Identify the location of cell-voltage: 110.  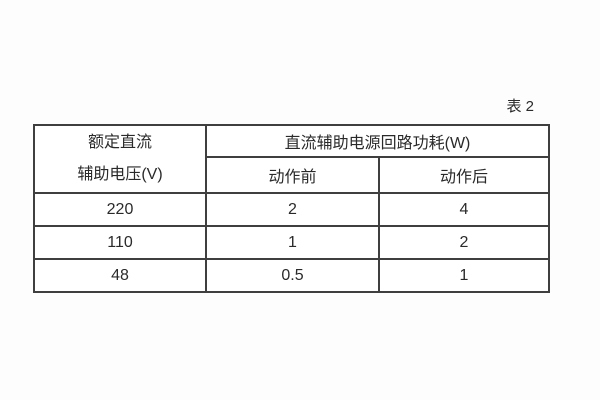
(120, 242).